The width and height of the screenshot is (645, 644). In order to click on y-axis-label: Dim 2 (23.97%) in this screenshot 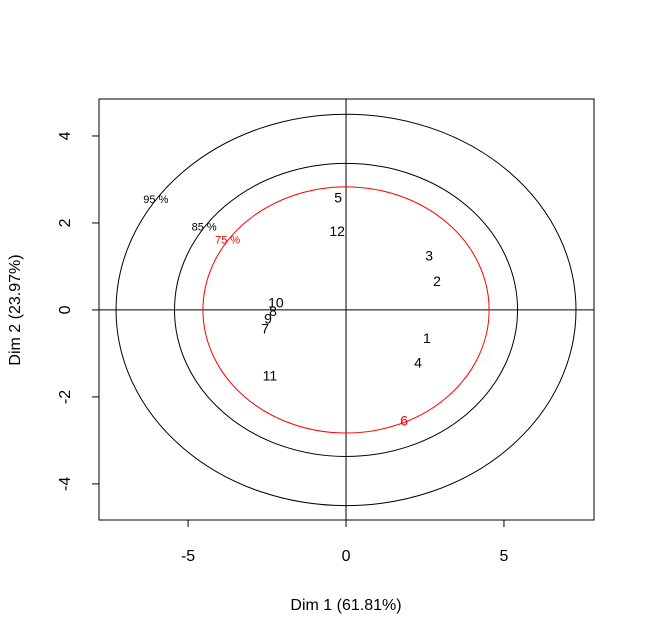, I will do `click(15, 309)`.